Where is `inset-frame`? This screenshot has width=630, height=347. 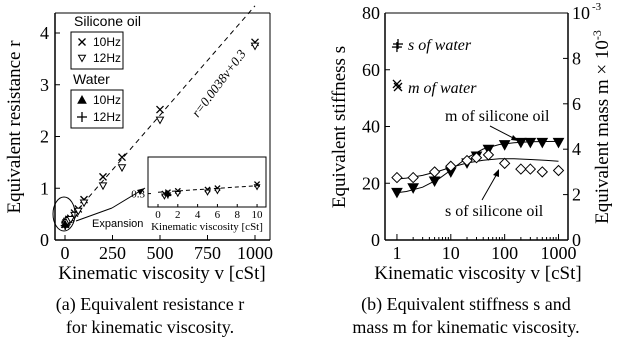
inset-frame is located at coordinates (207, 182).